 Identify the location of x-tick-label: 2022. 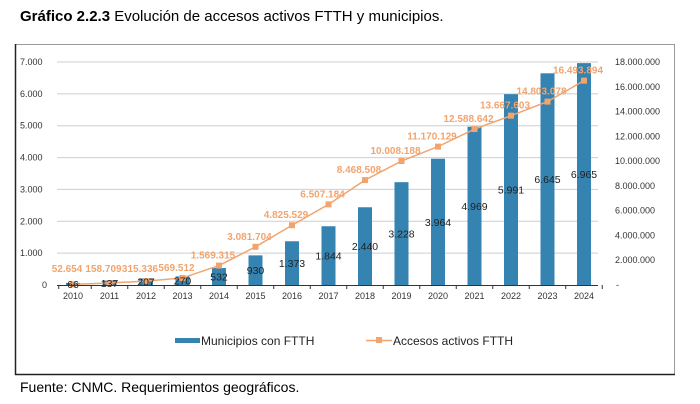
(511, 296).